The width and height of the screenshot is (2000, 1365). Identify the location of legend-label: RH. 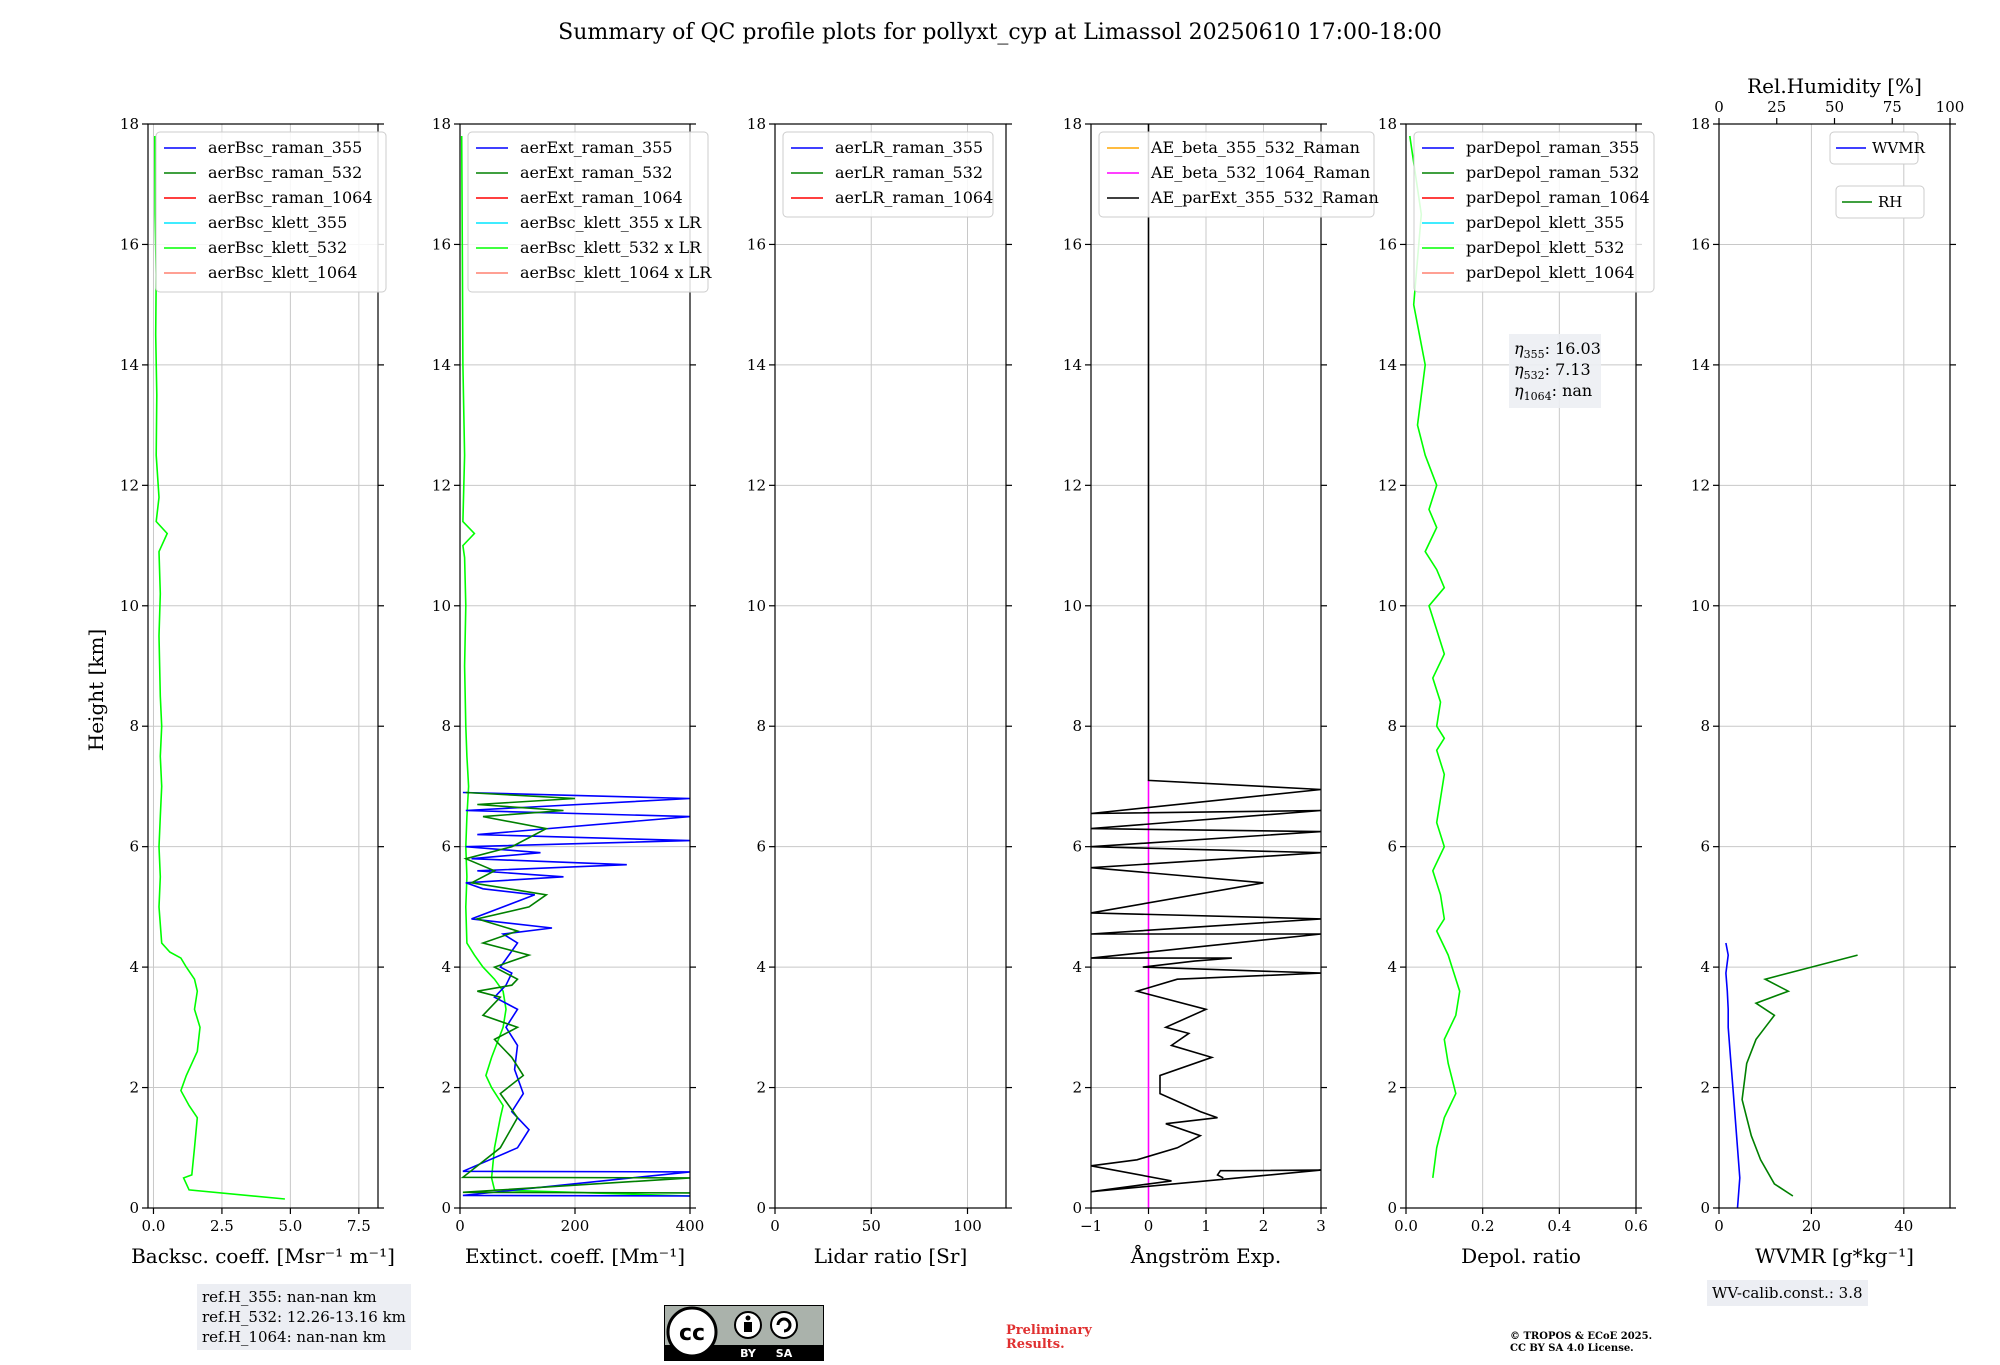
(1890, 202).